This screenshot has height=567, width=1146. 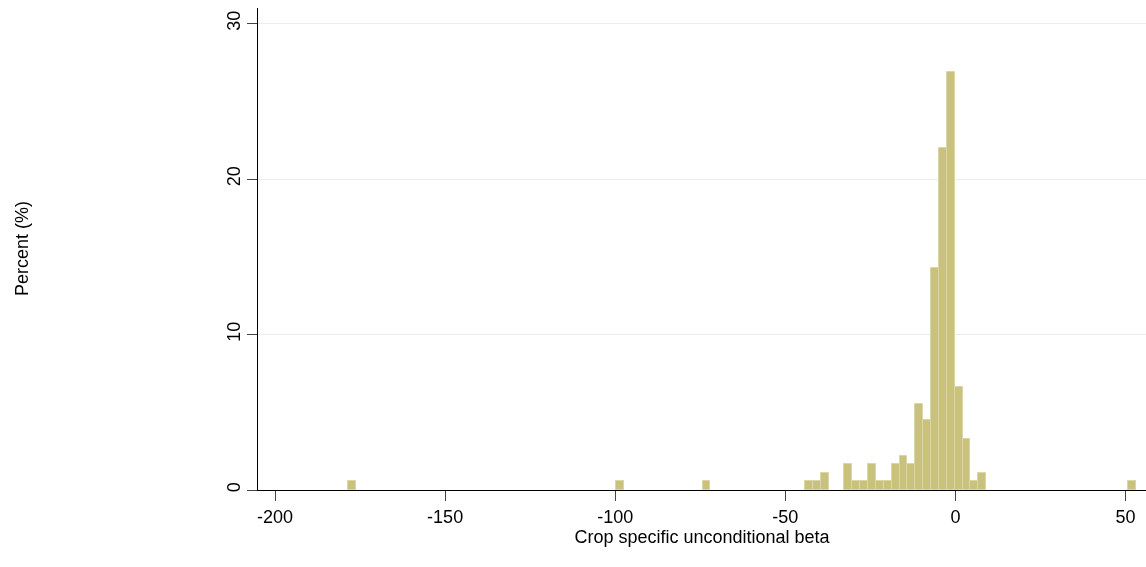 I want to click on x-tick-label: -150, so click(x=445, y=516).